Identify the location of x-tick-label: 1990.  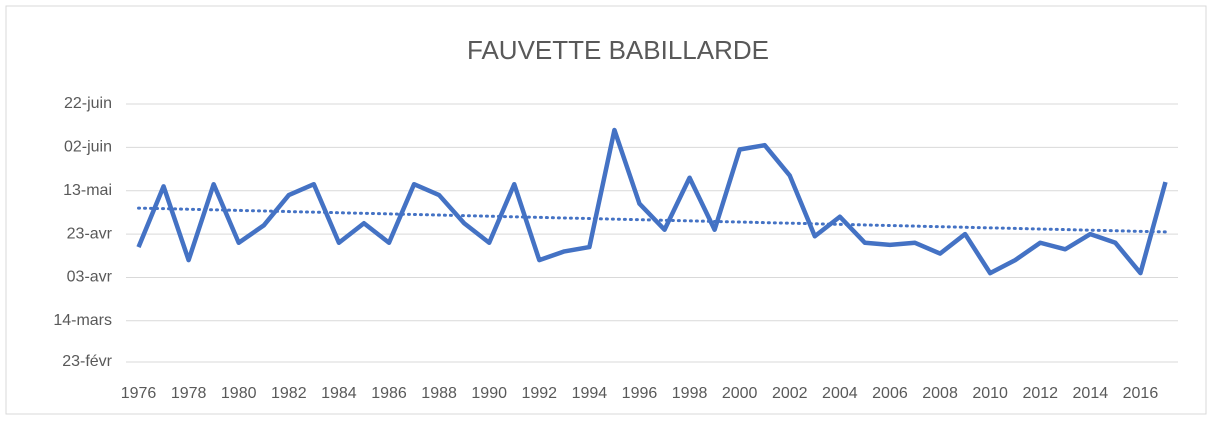
(489, 393).